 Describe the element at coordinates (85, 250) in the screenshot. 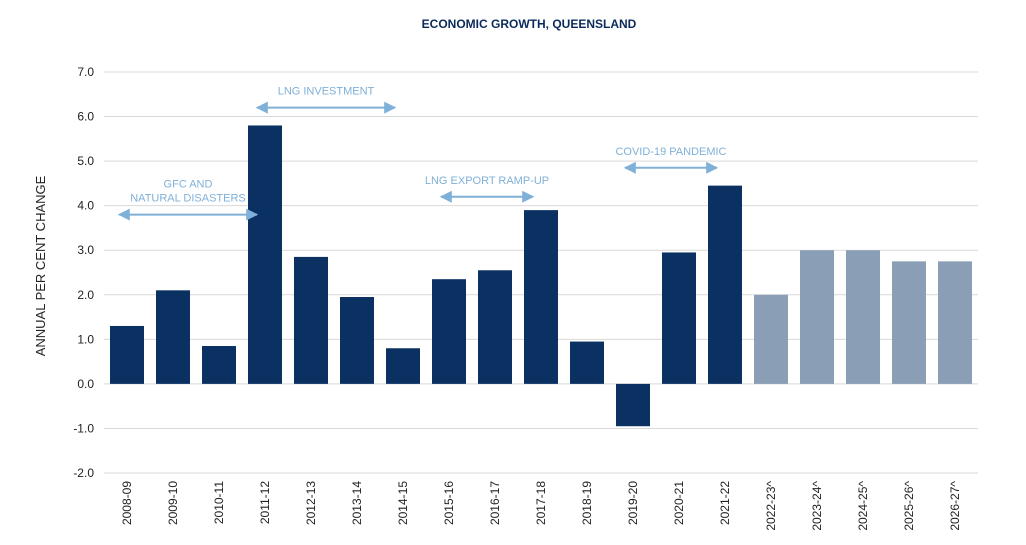

I see `y-tick-label: 3.0` at that location.